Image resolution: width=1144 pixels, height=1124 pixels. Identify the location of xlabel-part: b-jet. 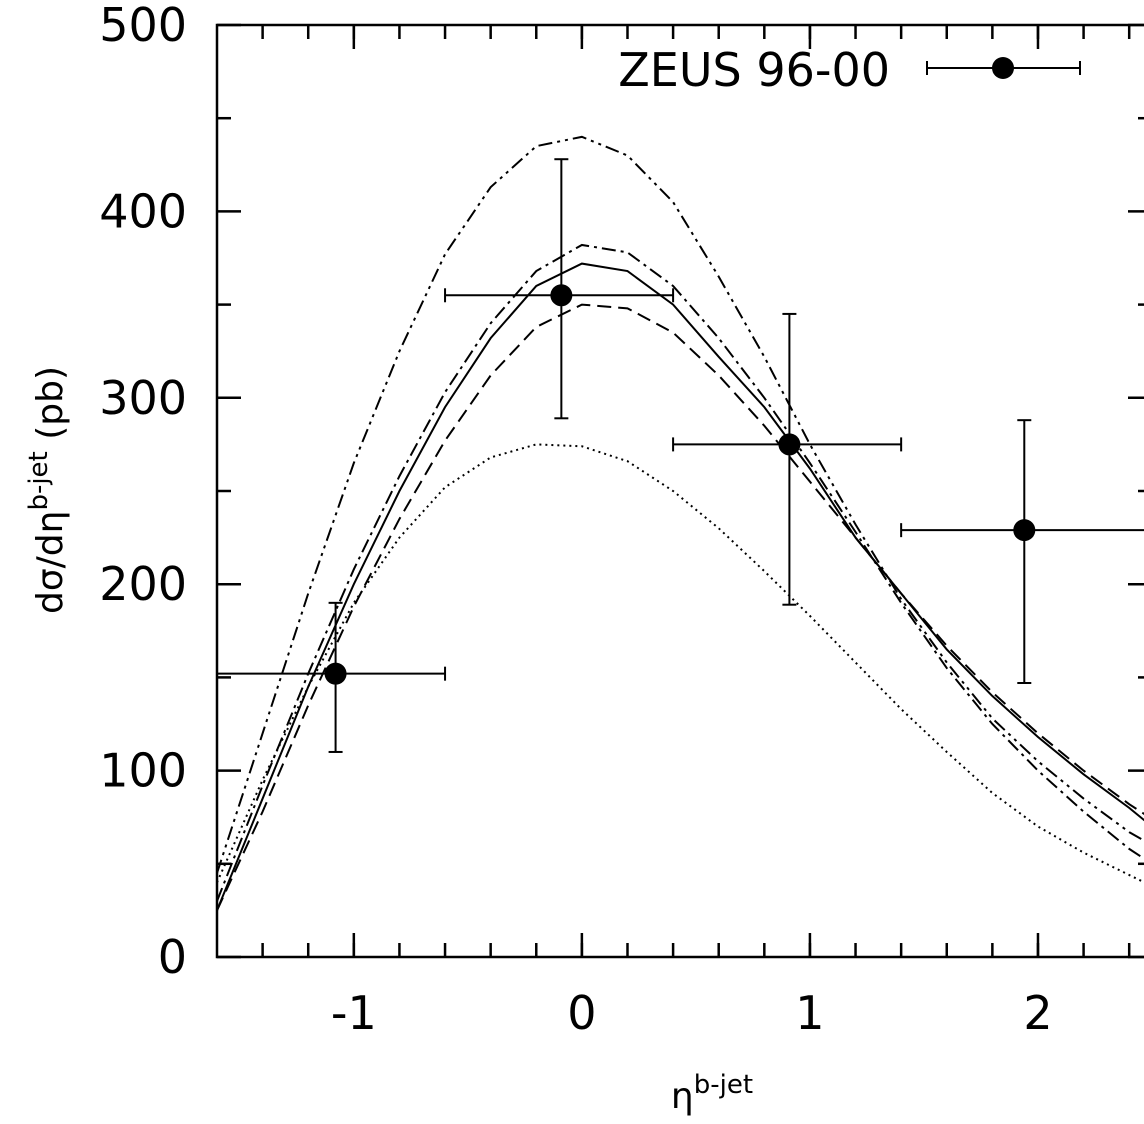
(723, 1085).